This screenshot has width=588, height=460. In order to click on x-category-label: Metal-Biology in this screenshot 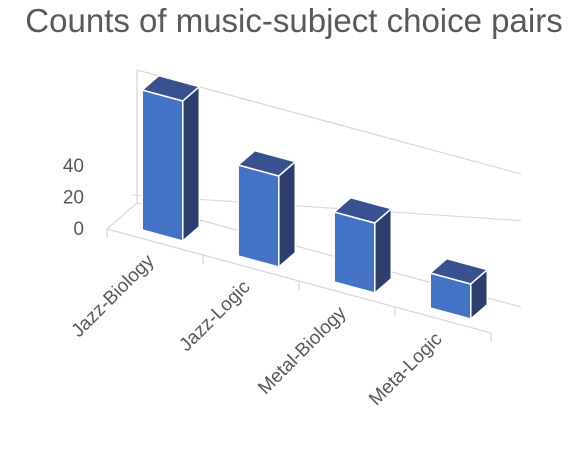, I will do `click(302, 350)`.